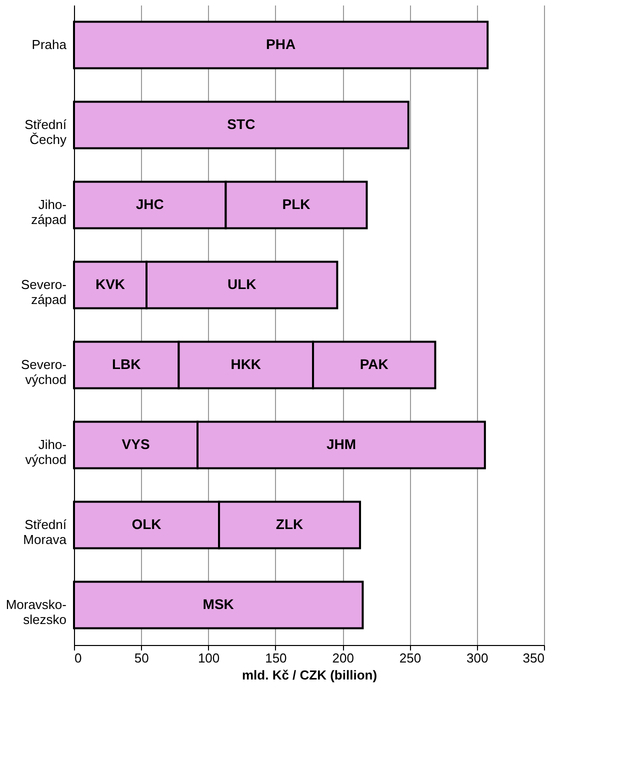  What do you see at coordinates (281, 44) in the screenshot?
I see `data-label: PHA` at bounding box center [281, 44].